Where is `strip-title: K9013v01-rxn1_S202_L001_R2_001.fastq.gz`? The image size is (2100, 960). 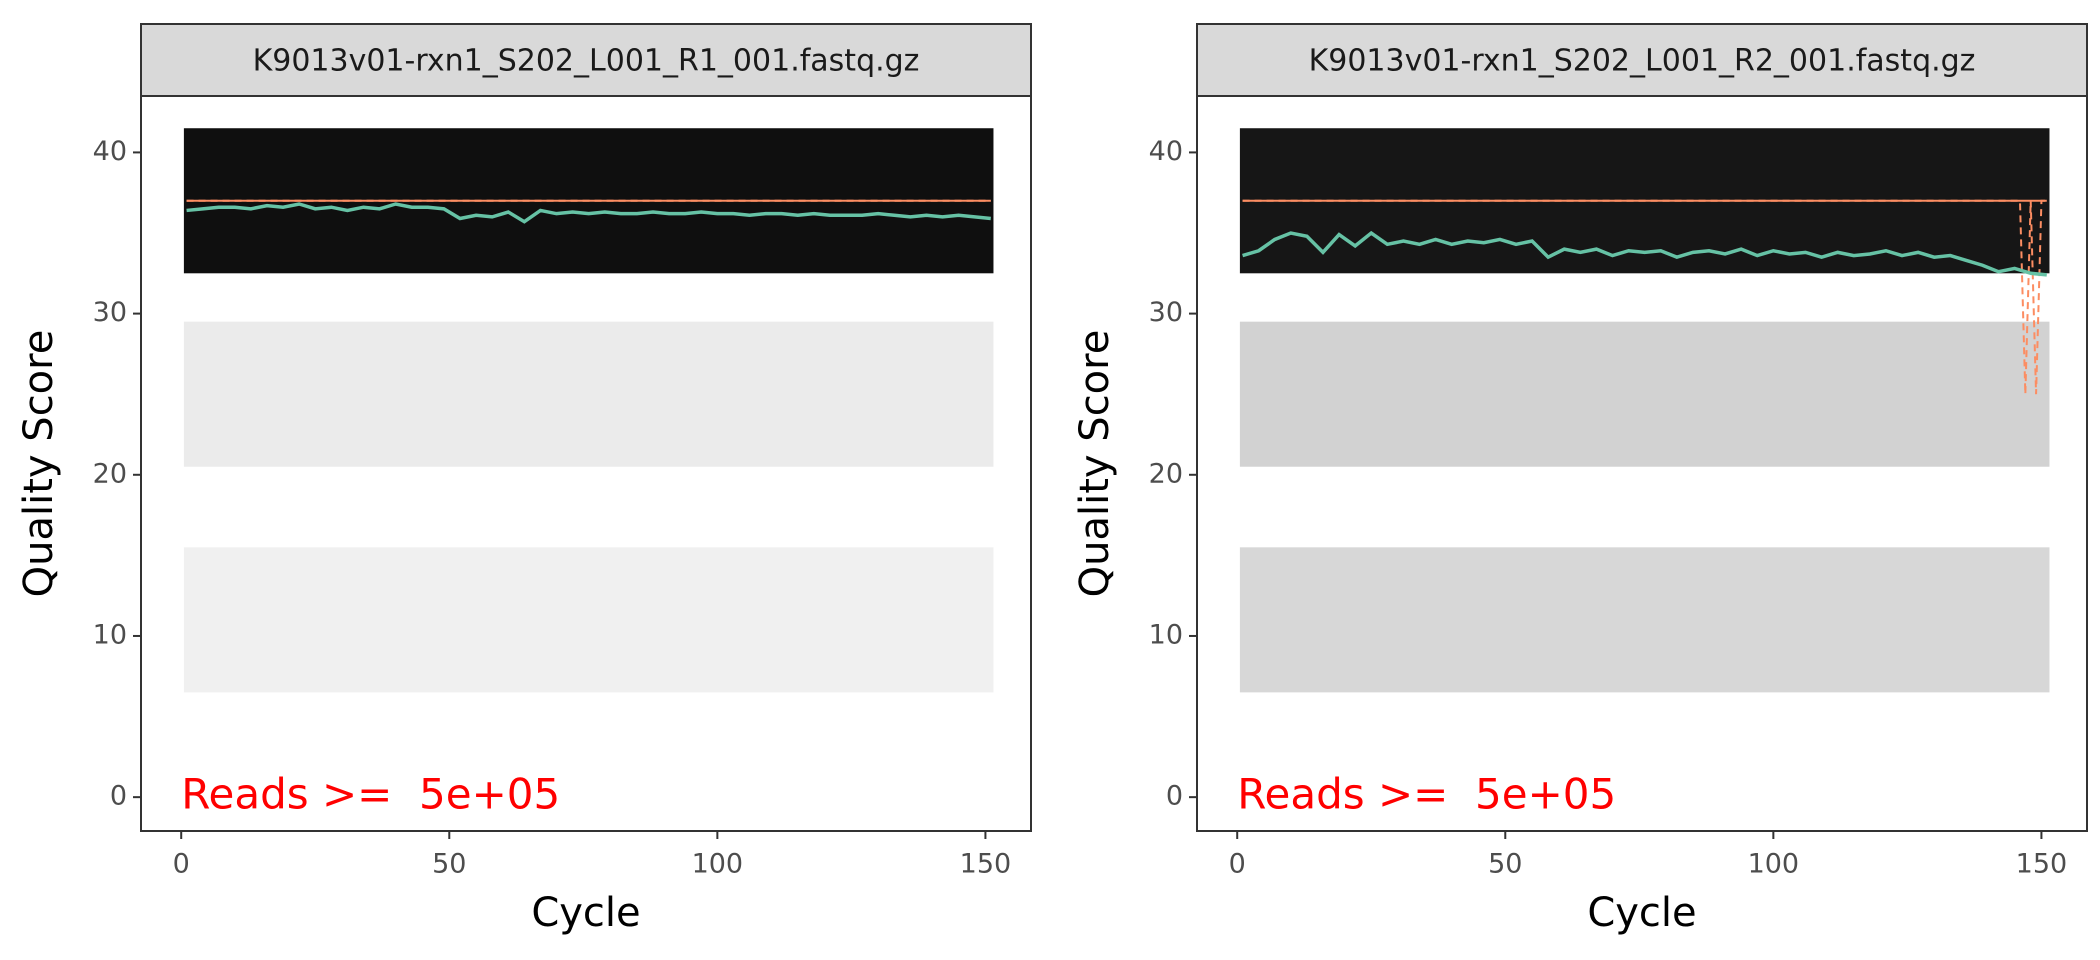
strip-title: K9013v01-rxn1_S202_L001_R2_001.fastq.gz is located at coordinates (1642, 61).